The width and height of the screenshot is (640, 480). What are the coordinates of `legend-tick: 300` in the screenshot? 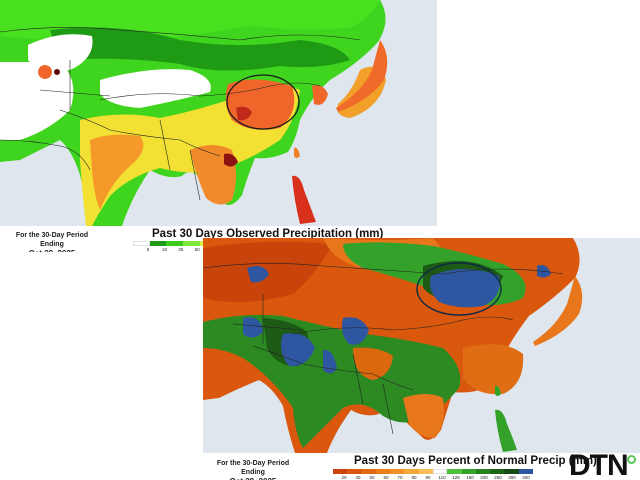 It's located at (512, 477).